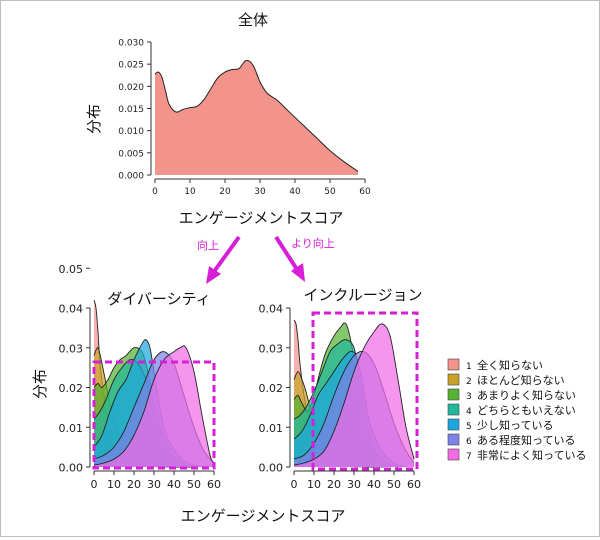 The image size is (600, 540). What do you see at coordinates (469, 442) in the screenshot?
I see `legend-number-6: 6` at bounding box center [469, 442].